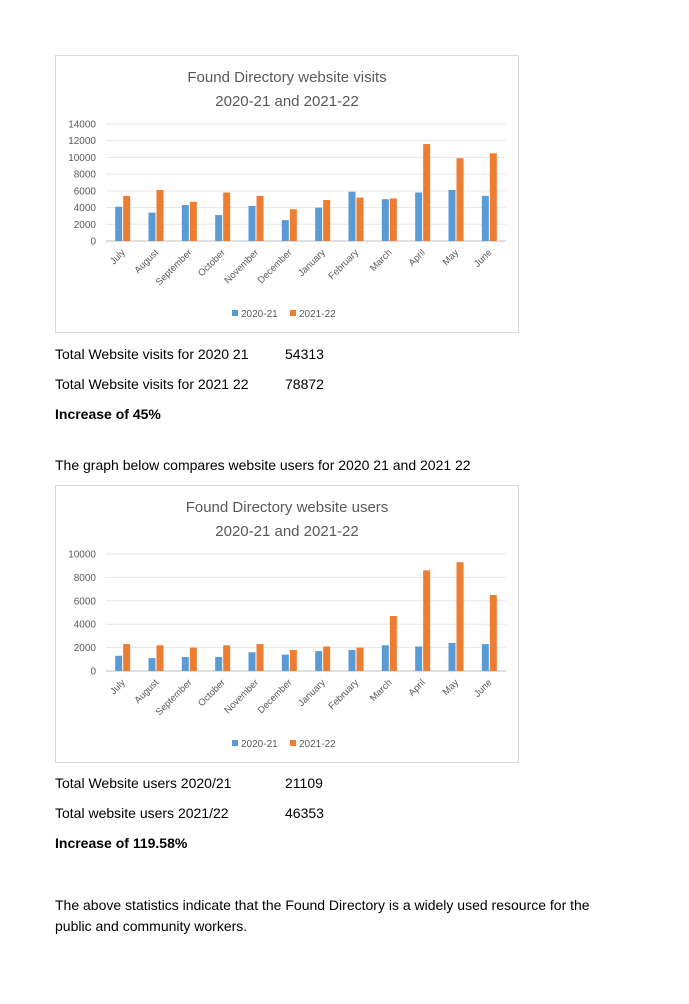 Image resolution: width=689 pixels, height=1004 pixels. What do you see at coordinates (385, 658) in the screenshot?
I see `bar-2020-21-march` at bounding box center [385, 658].